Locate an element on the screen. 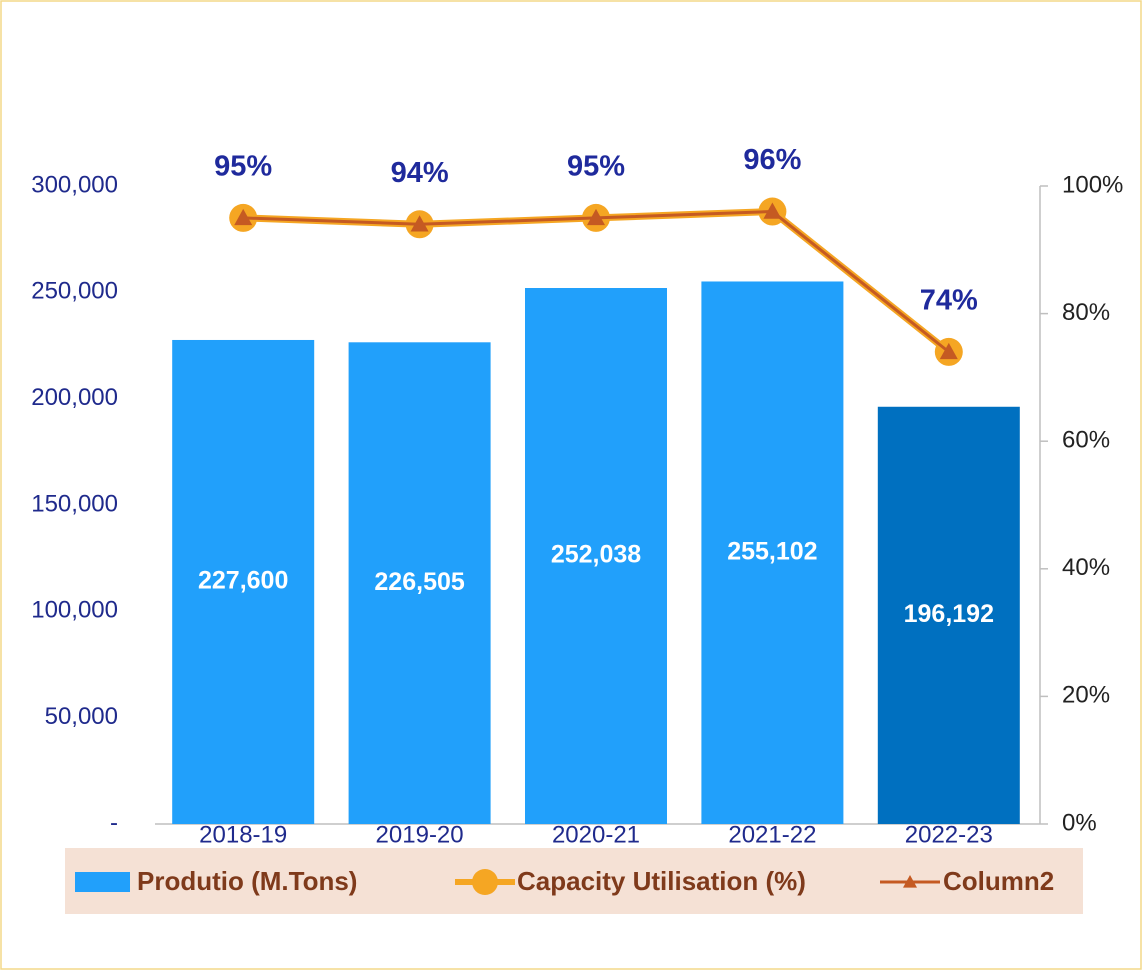  x-tick-label: 2022-23 is located at coordinates (949, 834).